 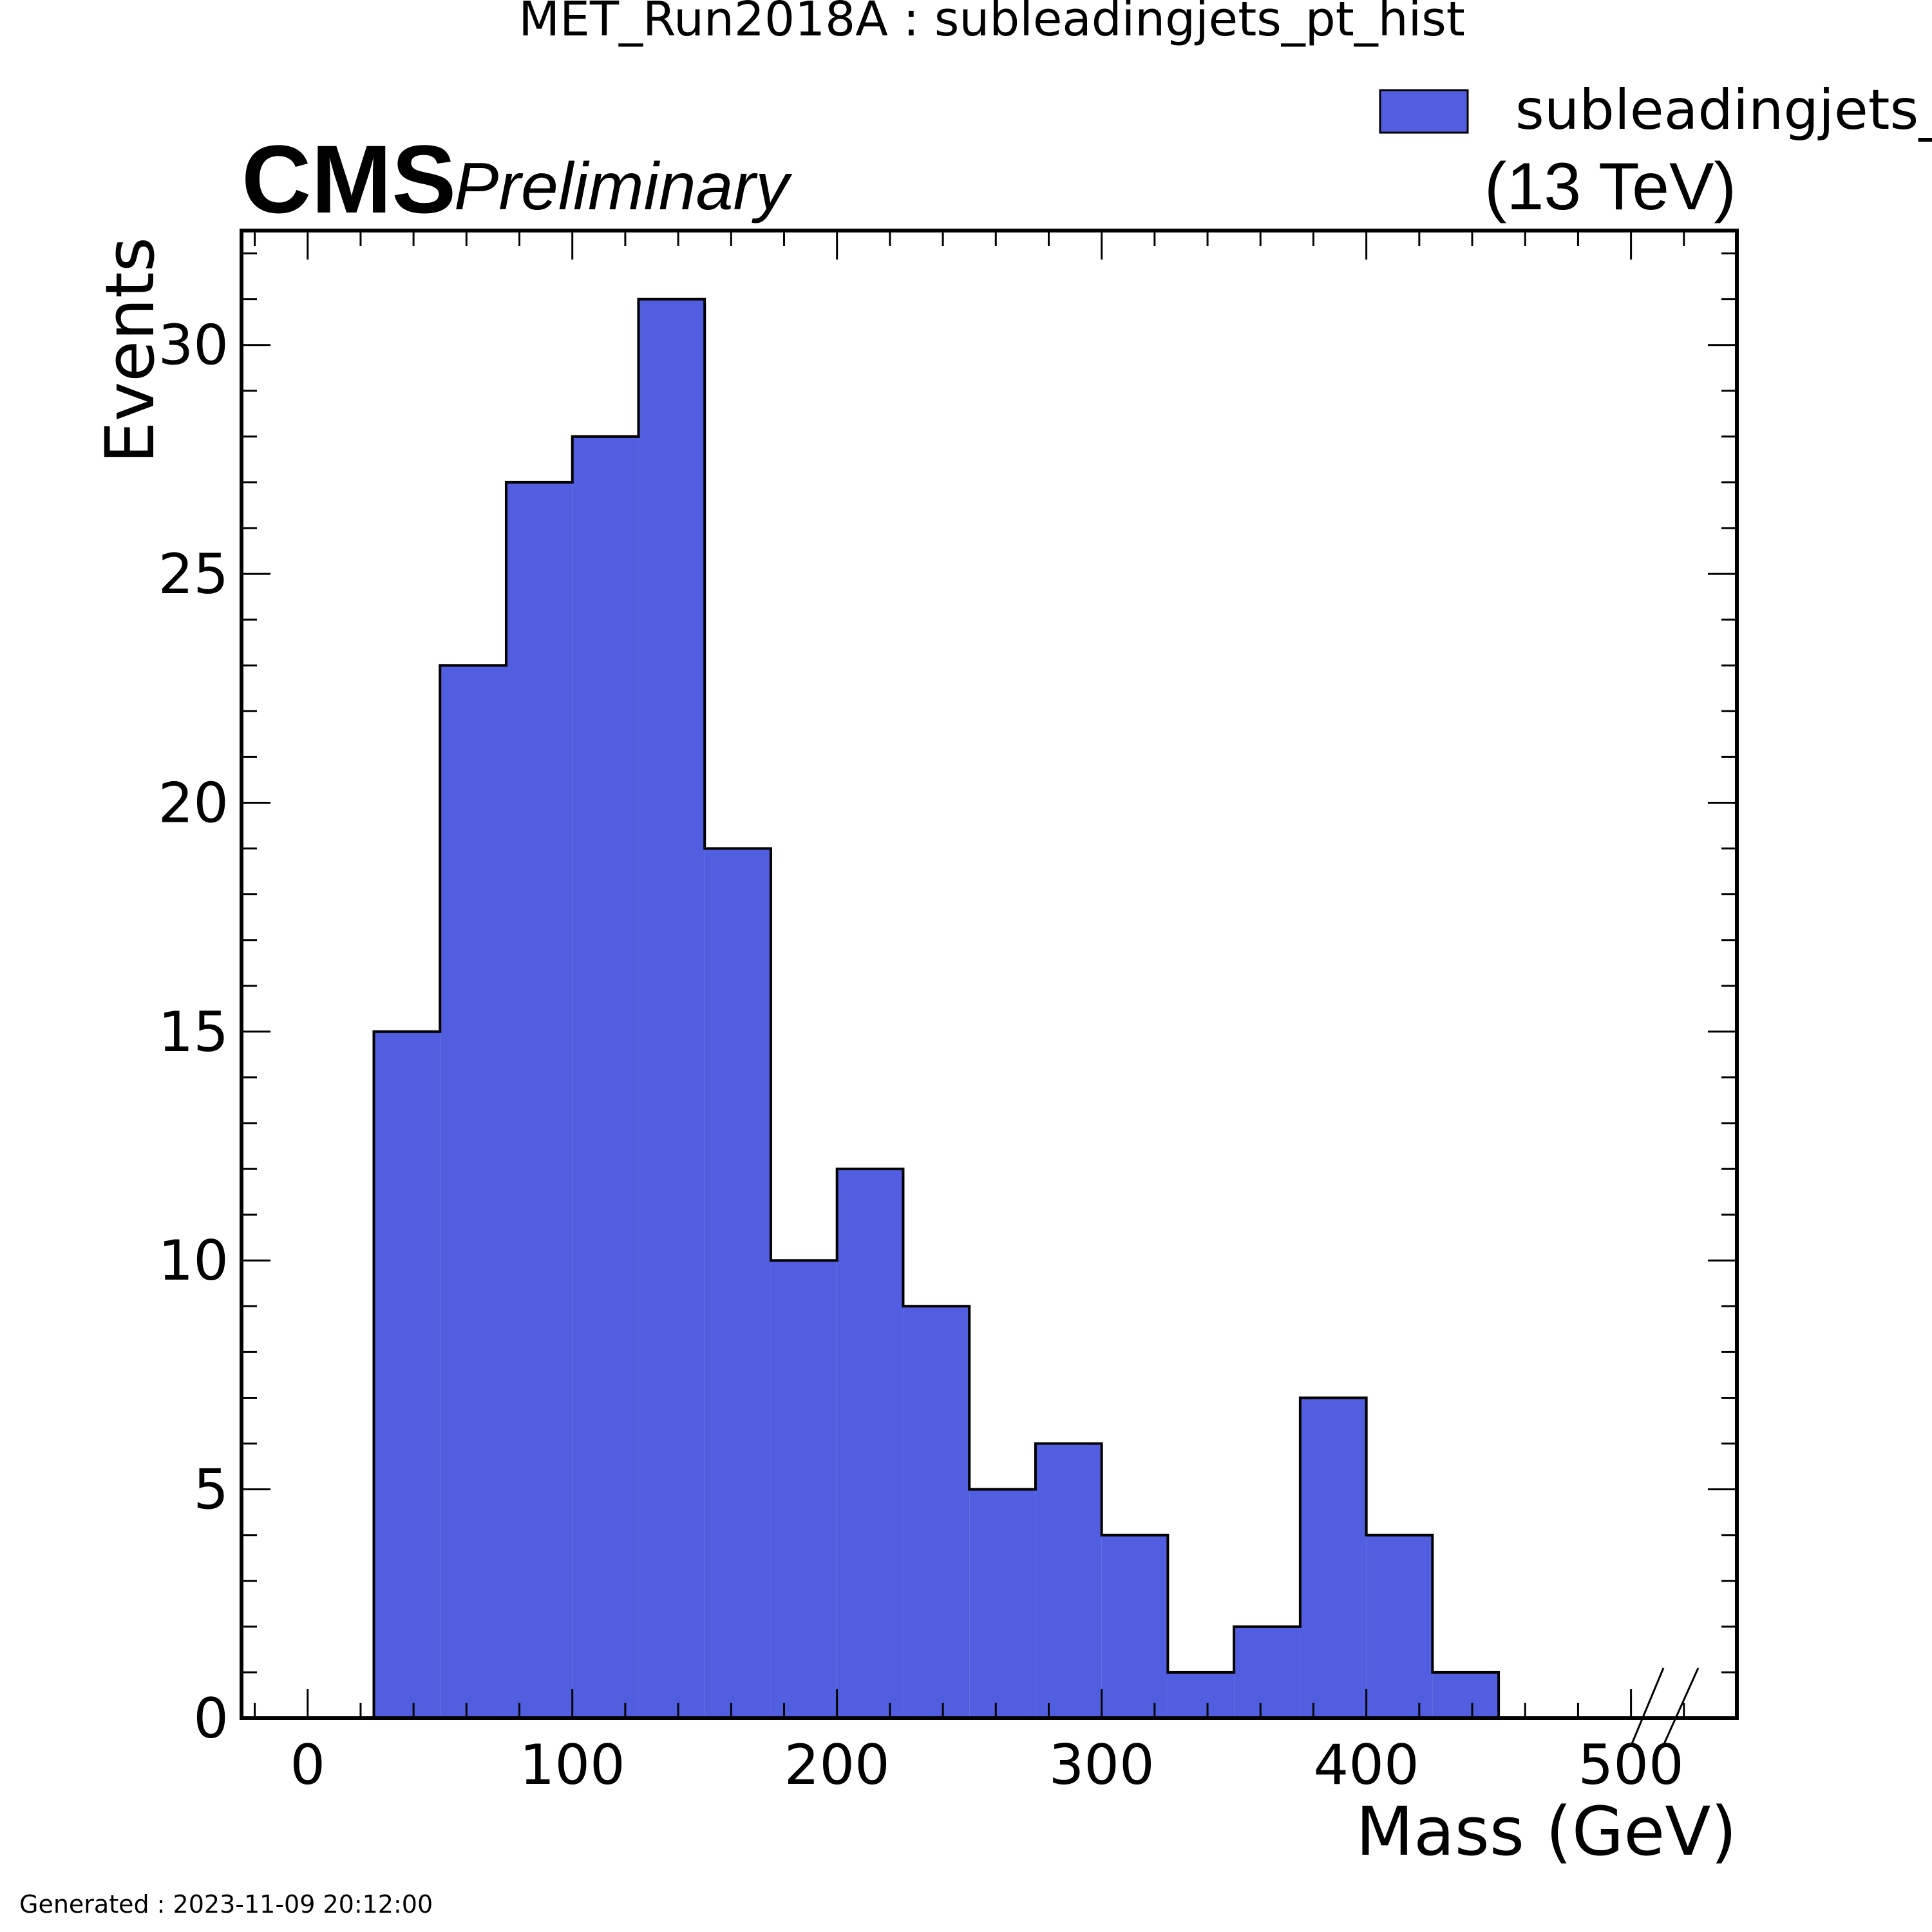 What do you see at coordinates (307, 1765) in the screenshot?
I see `x-tick-label: 0` at bounding box center [307, 1765].